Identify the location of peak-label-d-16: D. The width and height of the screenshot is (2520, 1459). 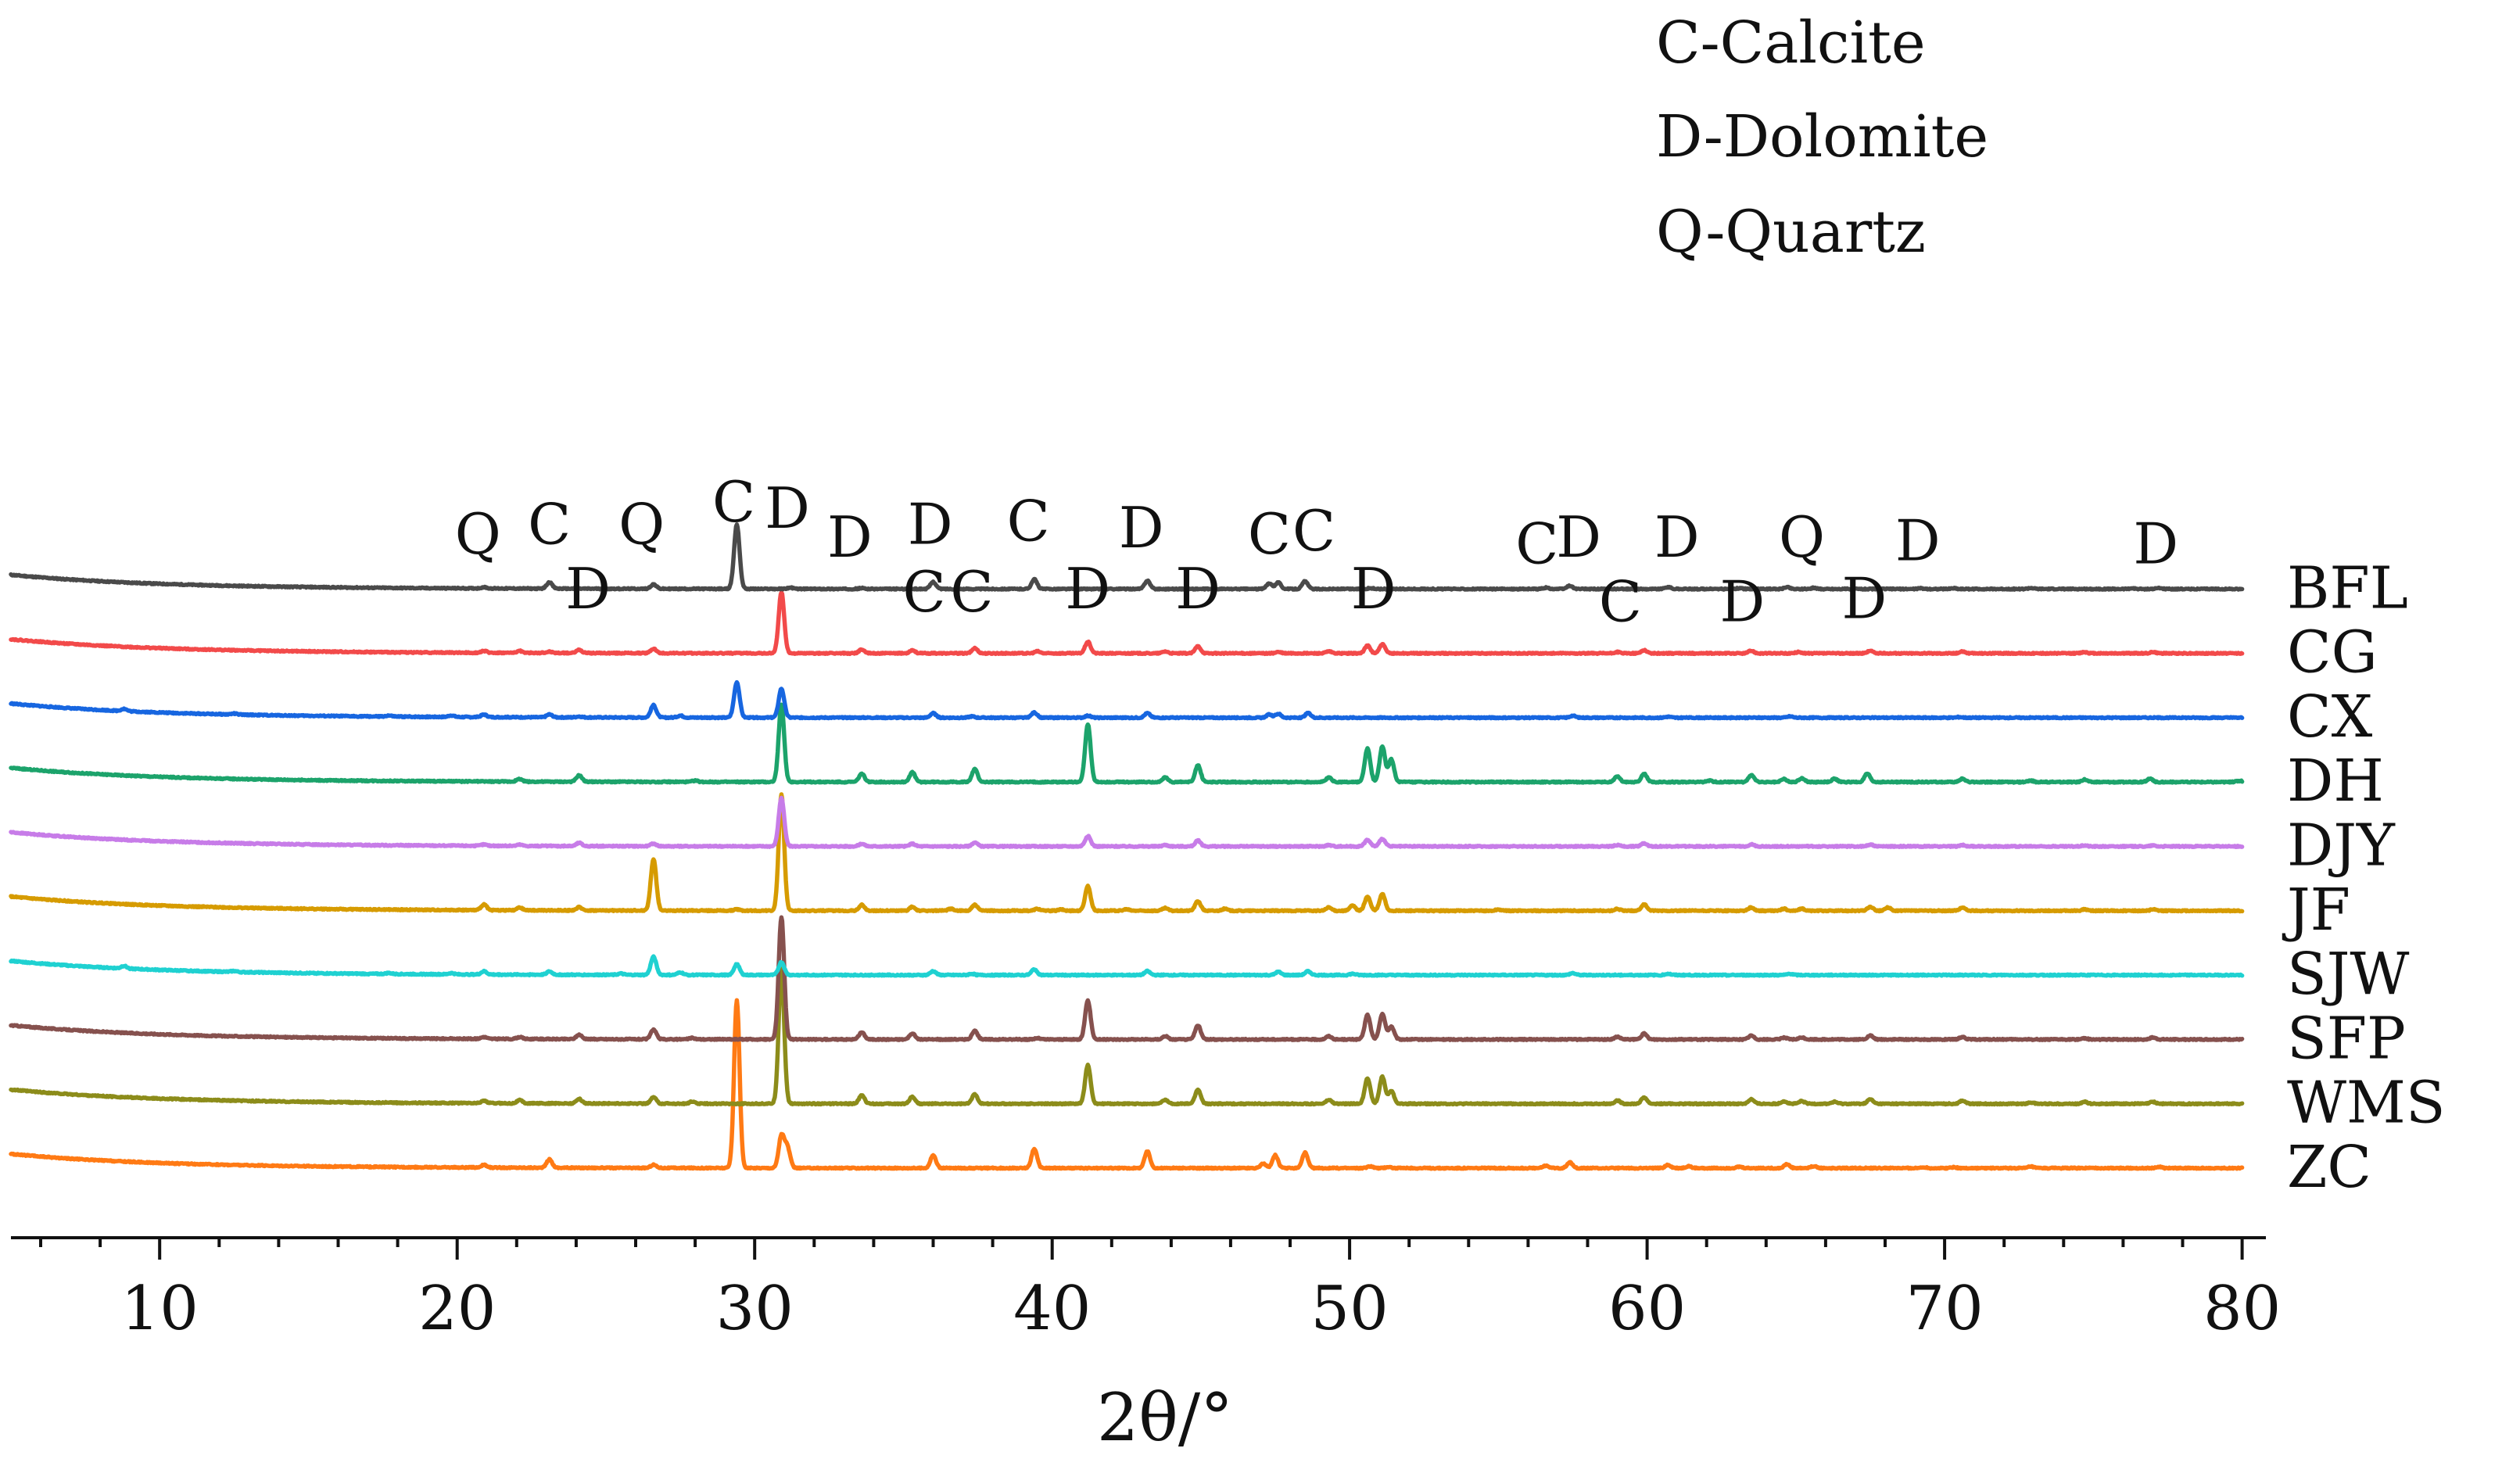
(2155, 543).